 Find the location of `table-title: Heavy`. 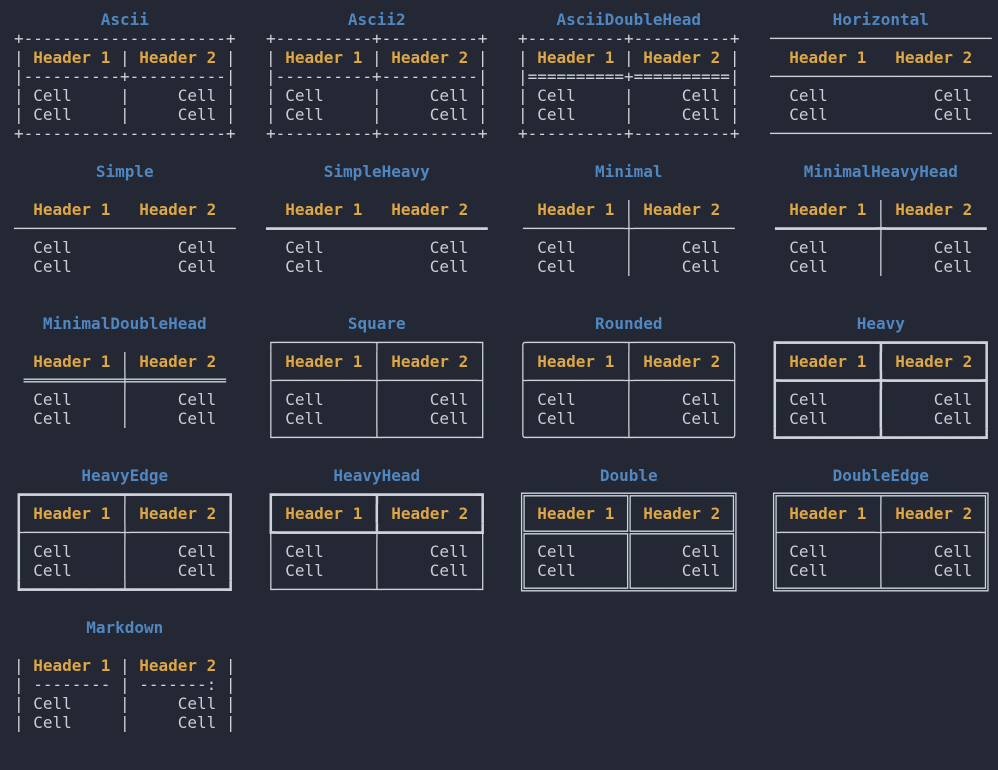

table-title: Heavy is located at coordinates (880, 323).